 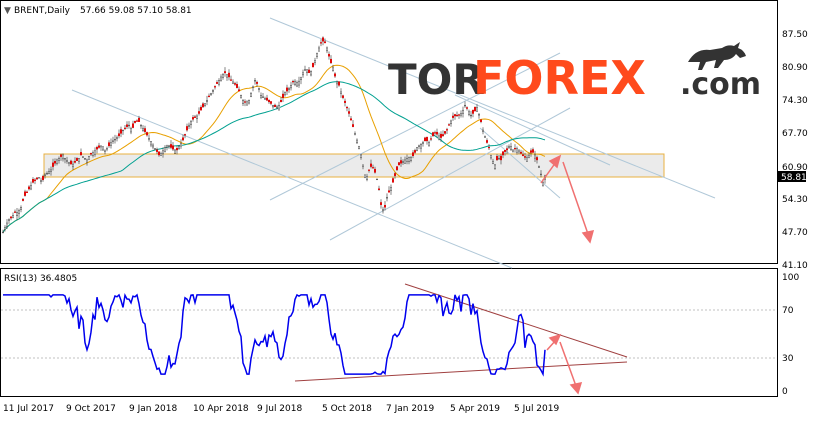 What do you see at coordinates (279, 409) in the screenshot?
I see `time-tick: 9 Jul 2018` at bounding box center [279, 409].